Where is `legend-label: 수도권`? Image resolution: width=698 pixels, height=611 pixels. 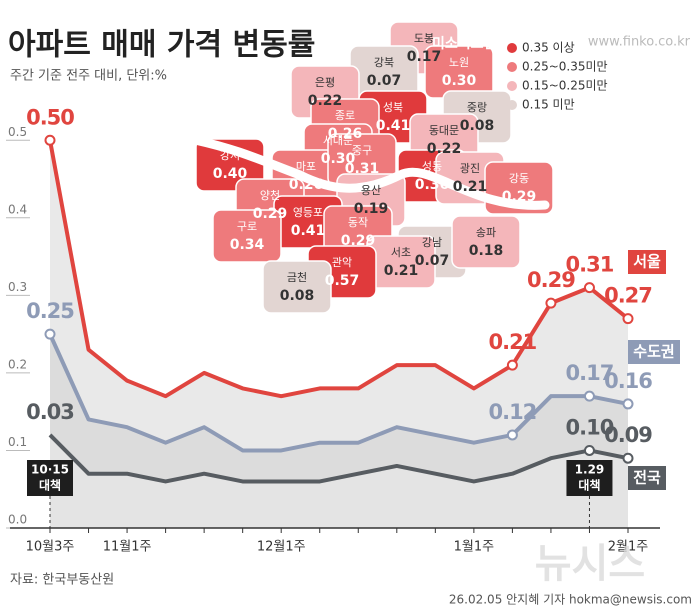 legend-label: 수도권 is located at coordinates (653, 352).